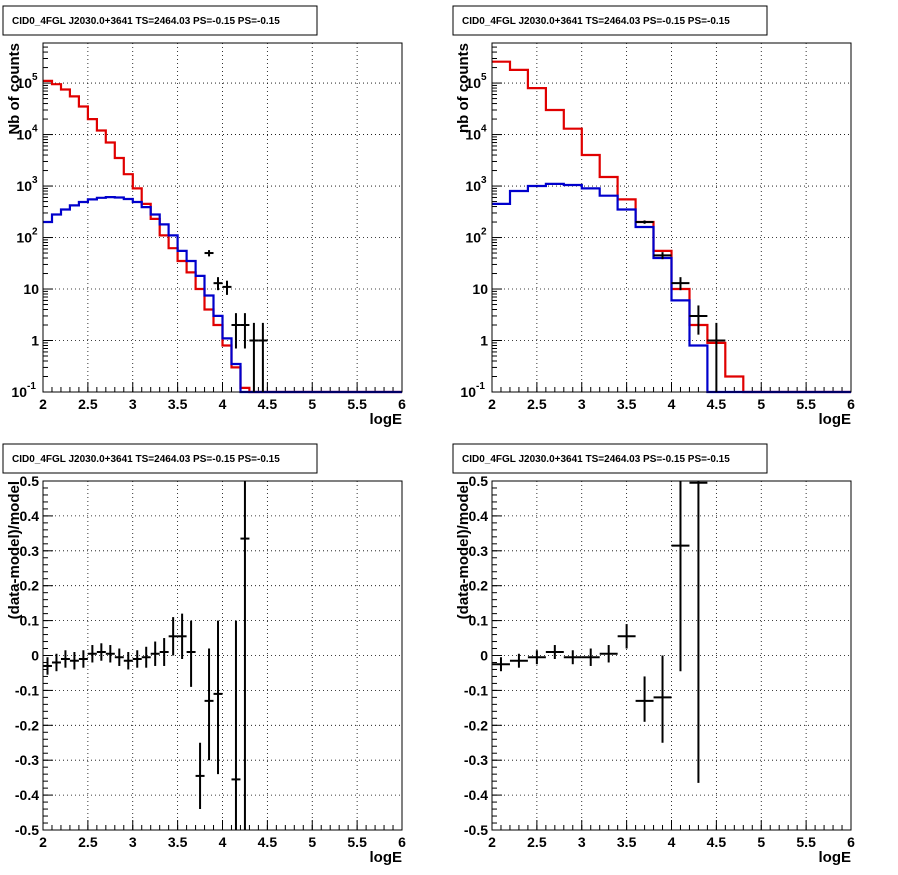 This screenshot has width=898, height=875. What do you see at coordinates (484, 180) in the screenshot?
I see `y-tick-exponent: 3` at bounding box center [484, 180].